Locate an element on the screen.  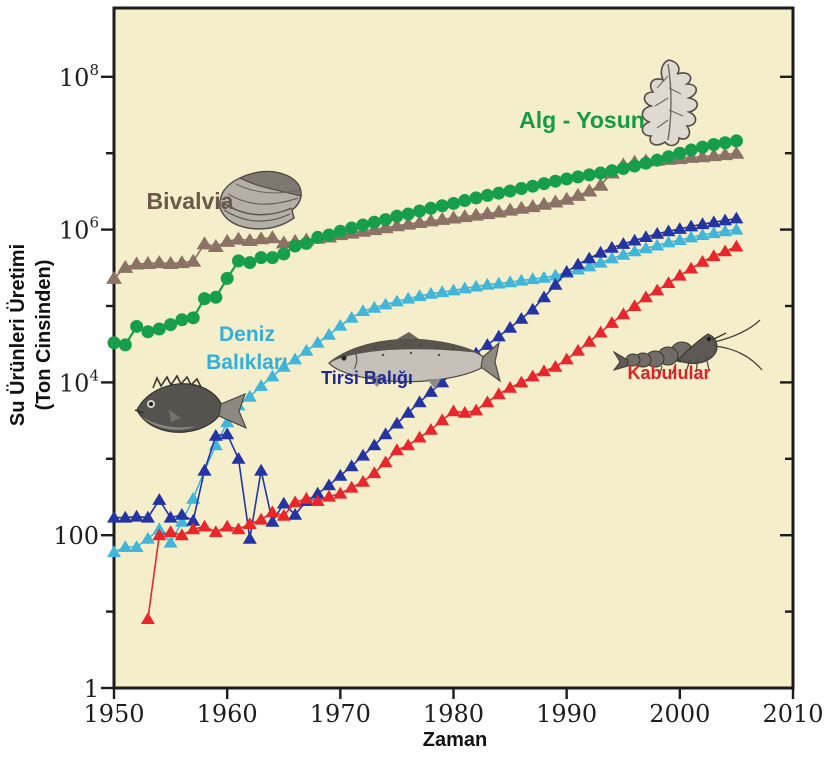
x-axis-title: Zaman is located at coordinates (455, 740).